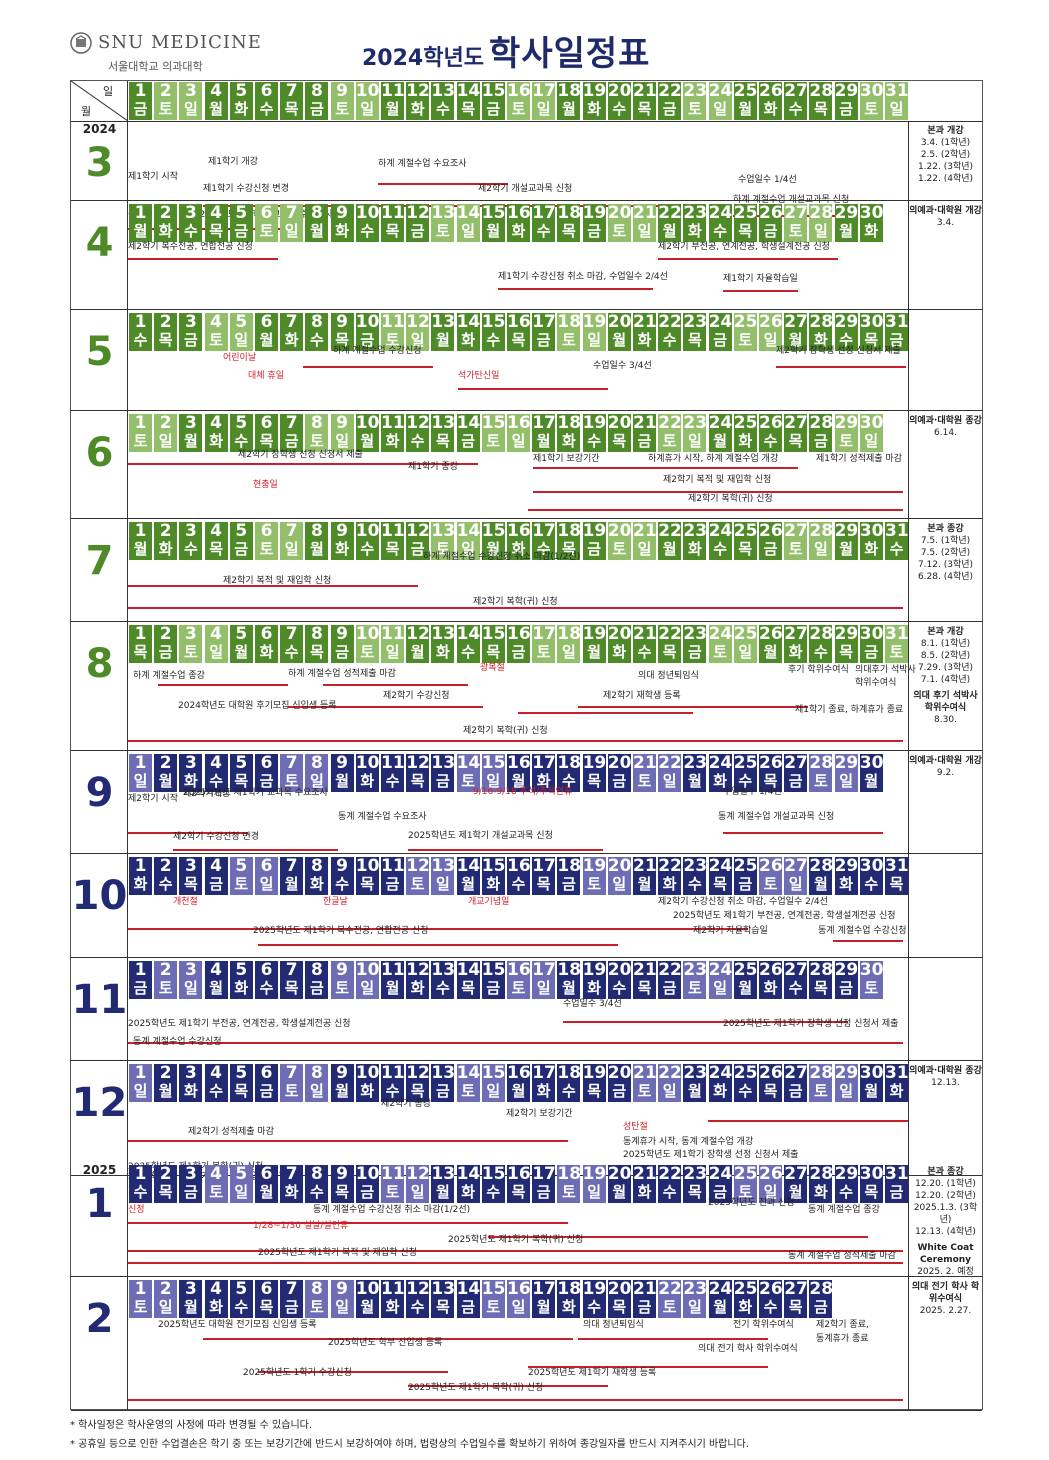 This screenshot has height=1460, width=1049. I want to click on day-number: 2, so click(165, 1289).